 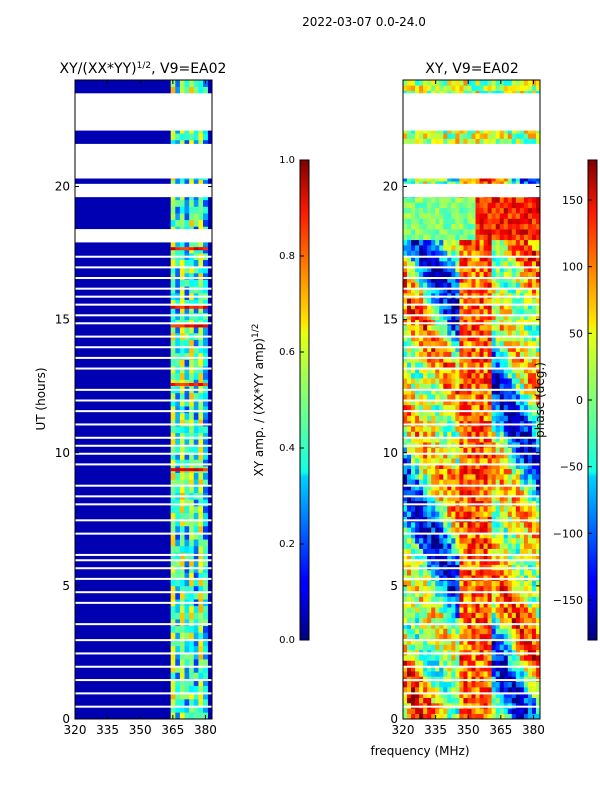 I want to click on phase-panel-title: XY, V9=EA02, so click(x=472, y=69).